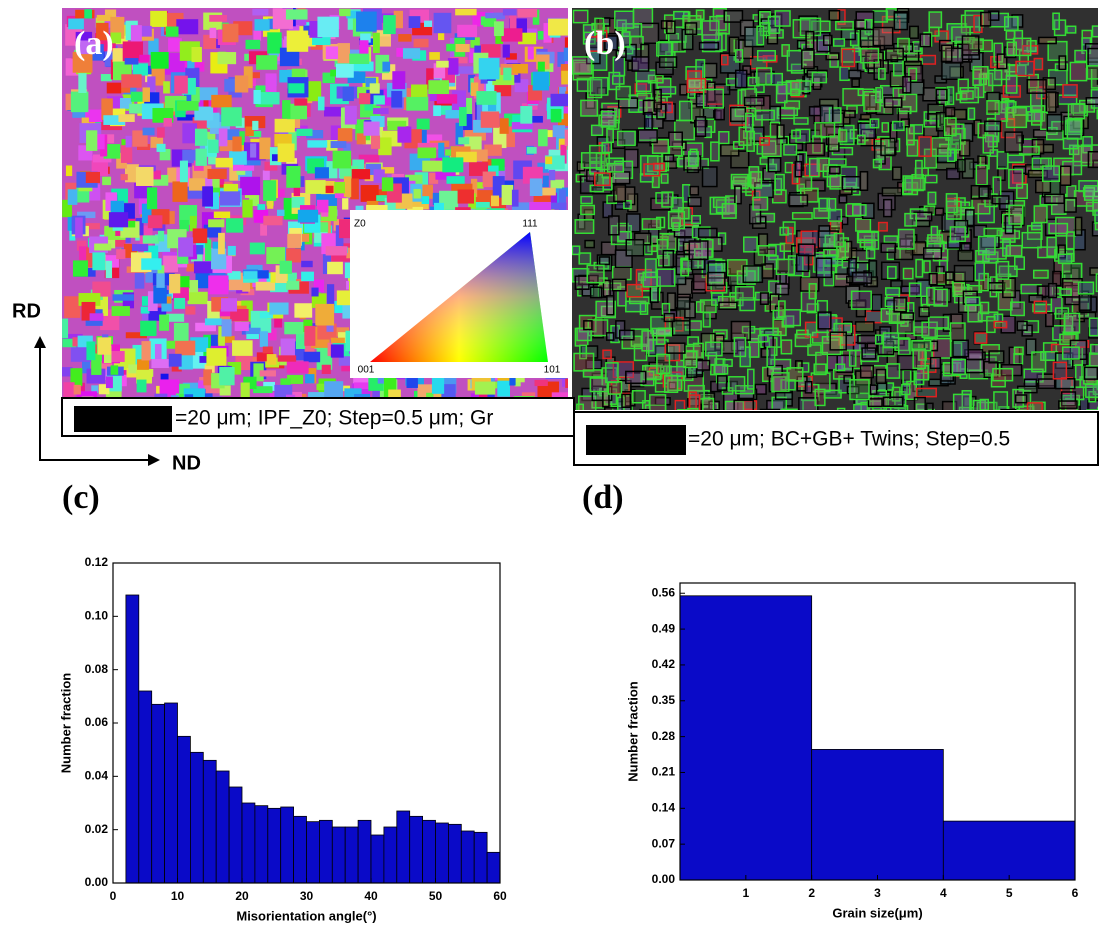 The height and width of the screenshot is (942, 1112). I want to click on y-tick-label: 0.08, so click(97, 669).